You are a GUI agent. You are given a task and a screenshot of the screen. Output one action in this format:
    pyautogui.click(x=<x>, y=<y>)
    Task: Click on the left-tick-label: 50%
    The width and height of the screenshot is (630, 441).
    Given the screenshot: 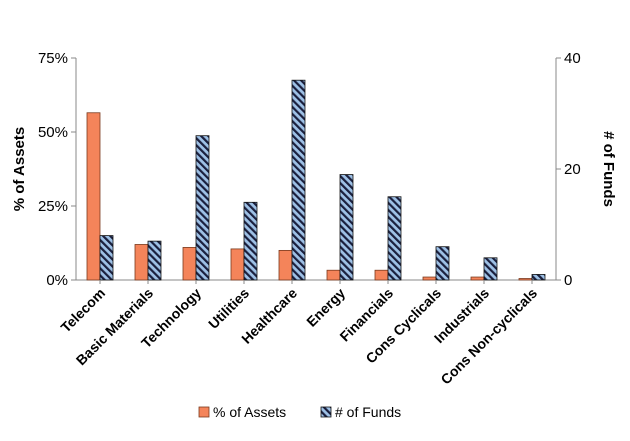 What is the action you would take?
    pyautogui.click(x=53, y=132)
    